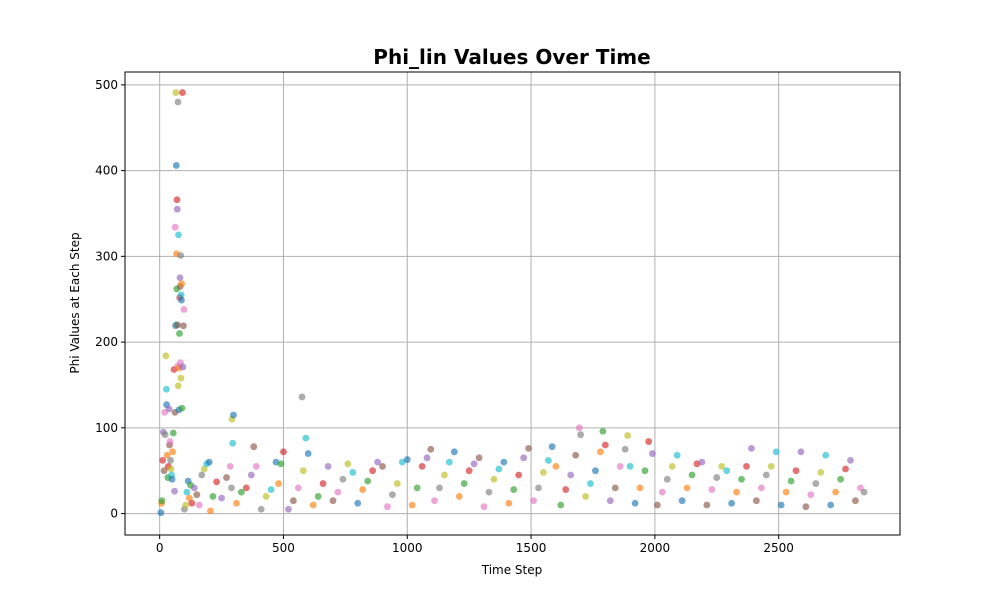  What do you see at coordinates (655, 548) in the screenshot?
I see `x-tick-label: 2000` at bounding box center [655, 548].